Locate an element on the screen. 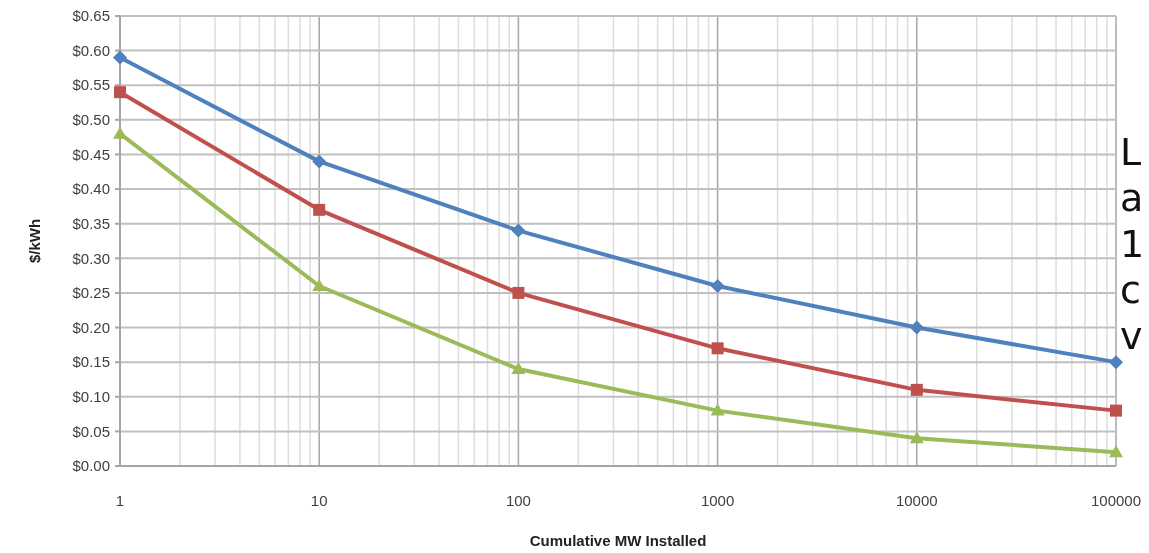 The image size is (1149, 553). y-tick-label: $0.30 is located at coordinates (91, 258).